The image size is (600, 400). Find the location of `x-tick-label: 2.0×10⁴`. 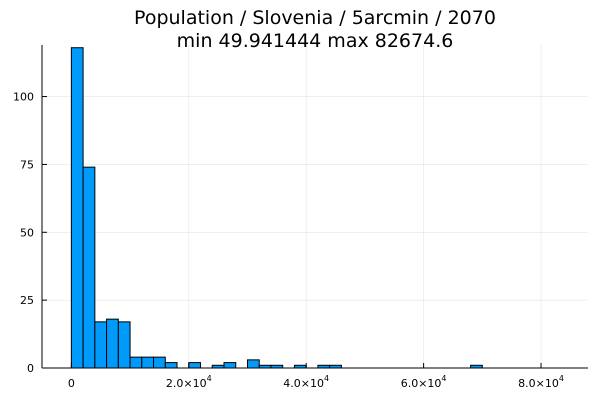

x-tick-label: 2.0×10⁴ is located at coordinates (189, 382).